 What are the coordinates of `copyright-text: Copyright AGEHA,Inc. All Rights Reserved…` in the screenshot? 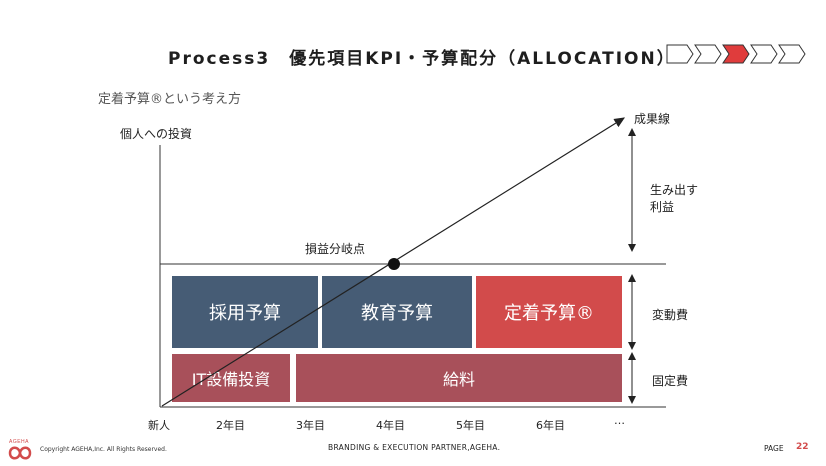 It's located at (103, 449).